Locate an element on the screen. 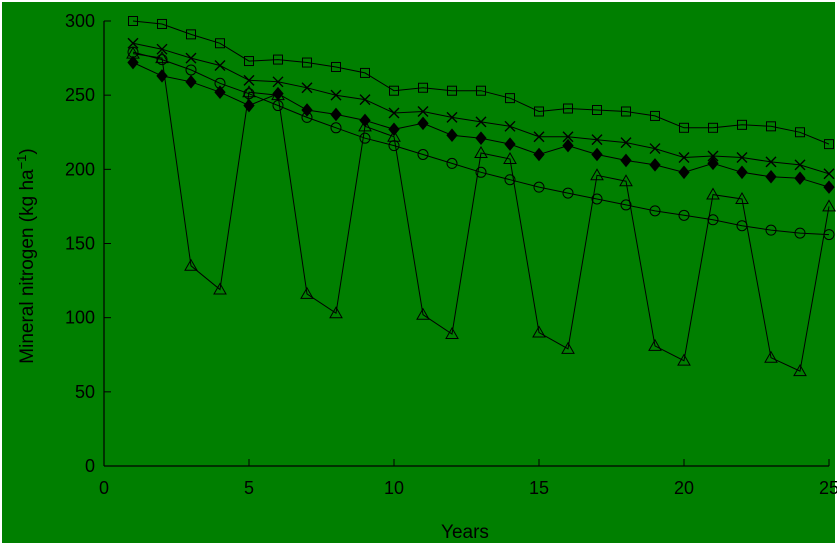  y-axis-label-superscript: −1 is located at coordinates (21, 162).